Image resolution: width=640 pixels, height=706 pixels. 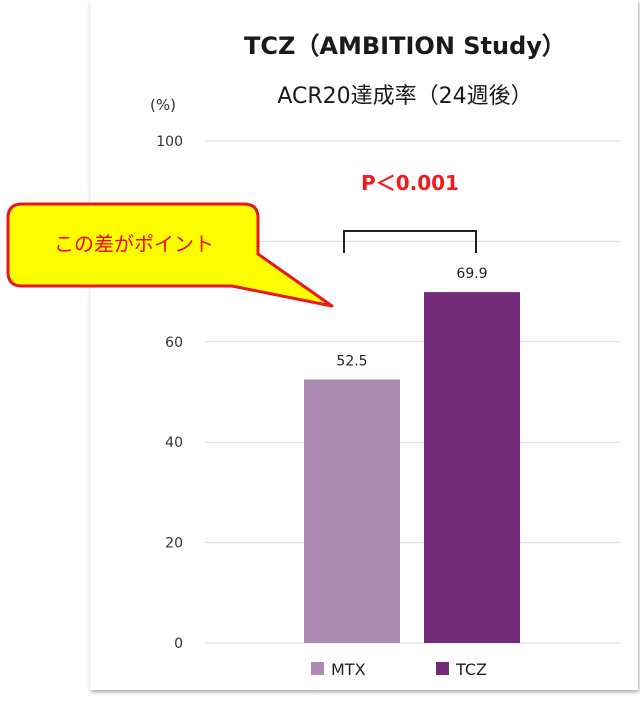 I want to click on y-tick-label: 0, so click(x=178, y=644).